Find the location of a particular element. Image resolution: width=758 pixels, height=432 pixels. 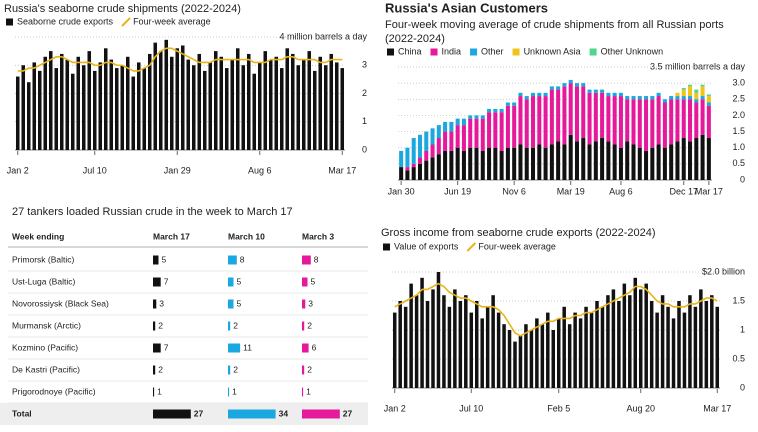

table-value: 5 is located at coordinates (239, 281).